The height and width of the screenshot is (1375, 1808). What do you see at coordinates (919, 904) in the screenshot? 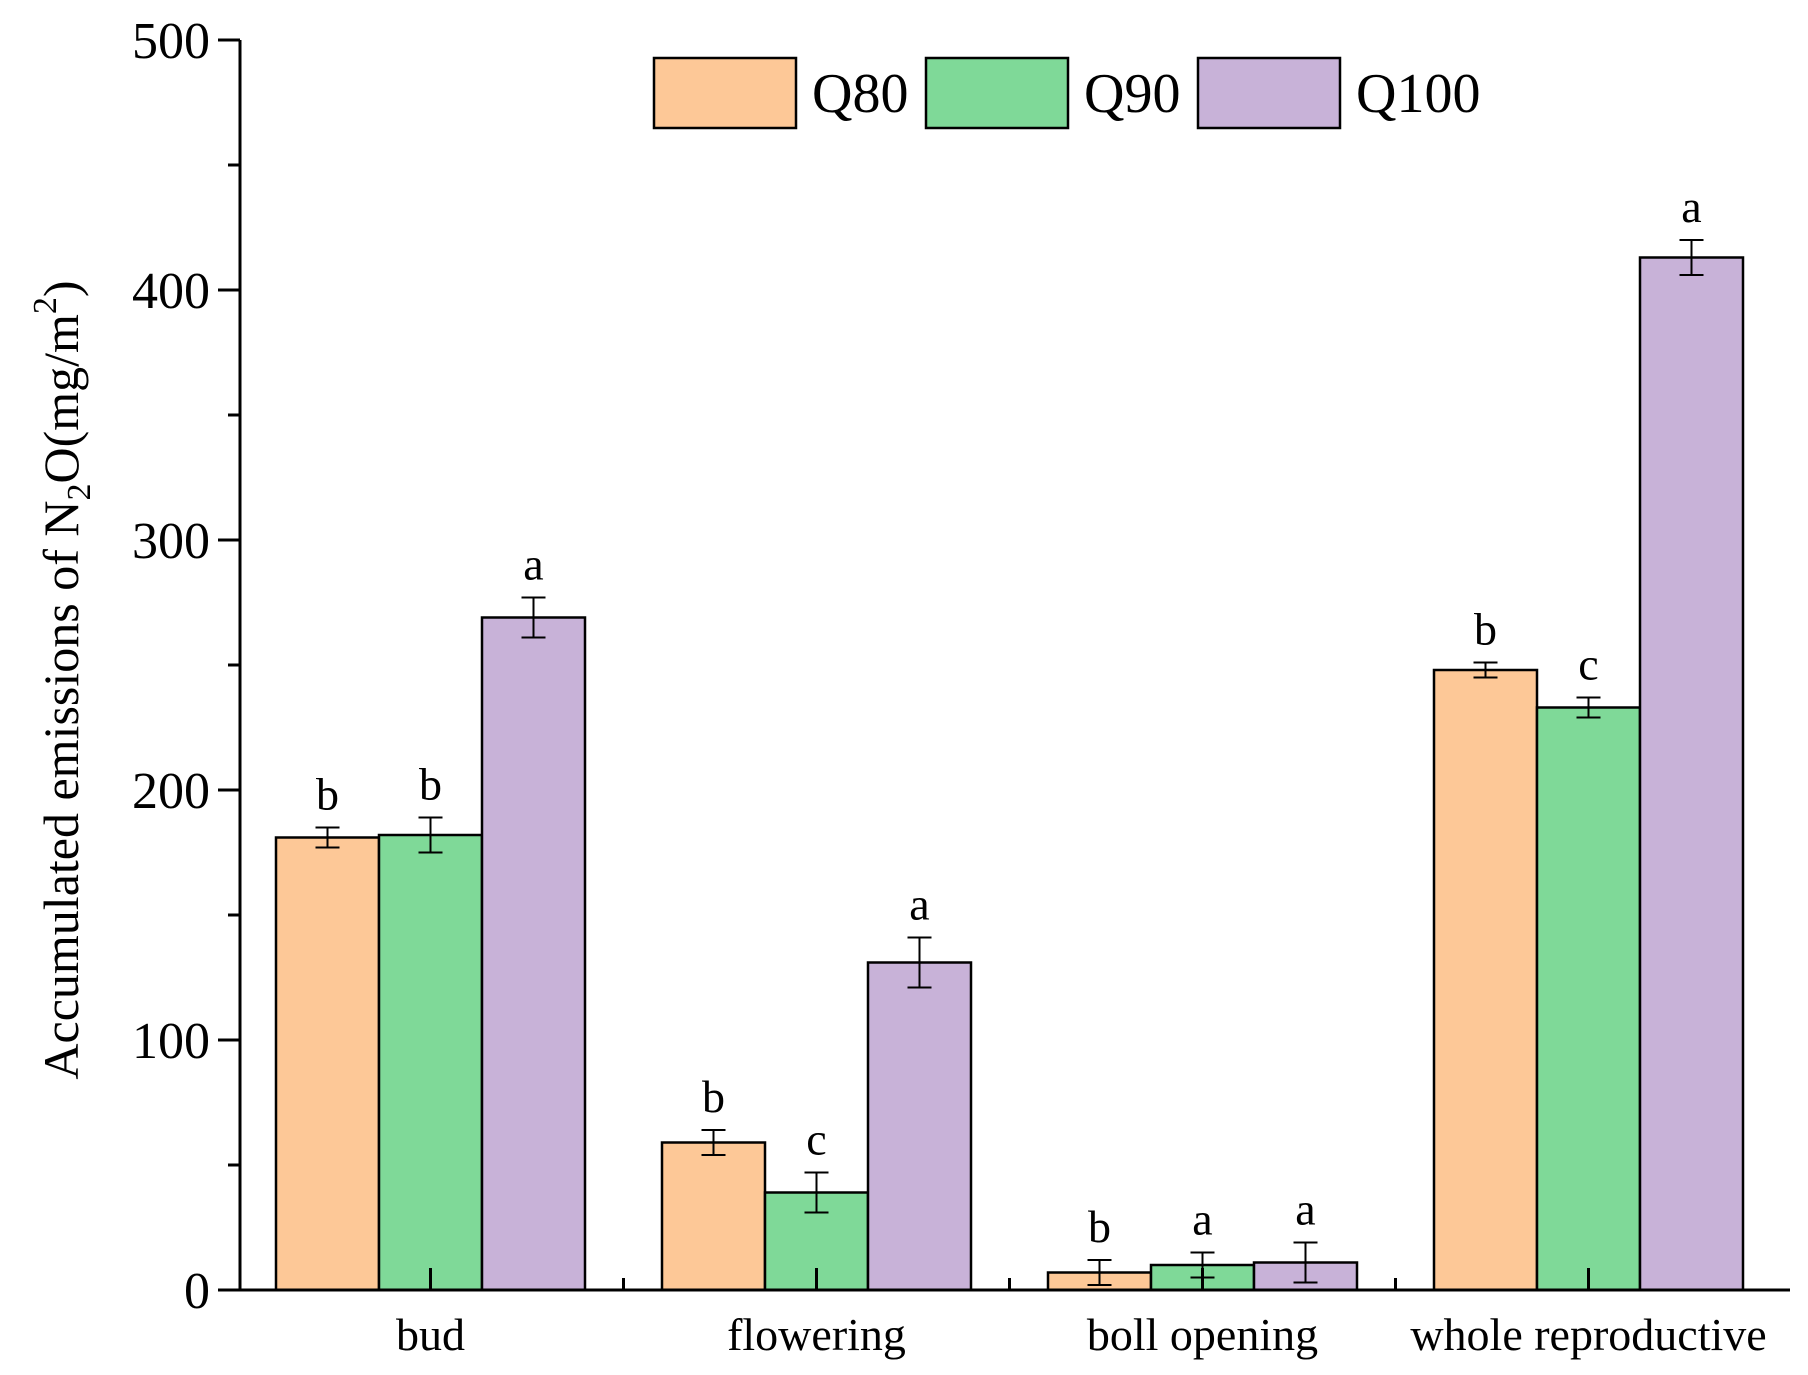
I see `significance-label-q100-1: a` at bounding box center [919, 904].